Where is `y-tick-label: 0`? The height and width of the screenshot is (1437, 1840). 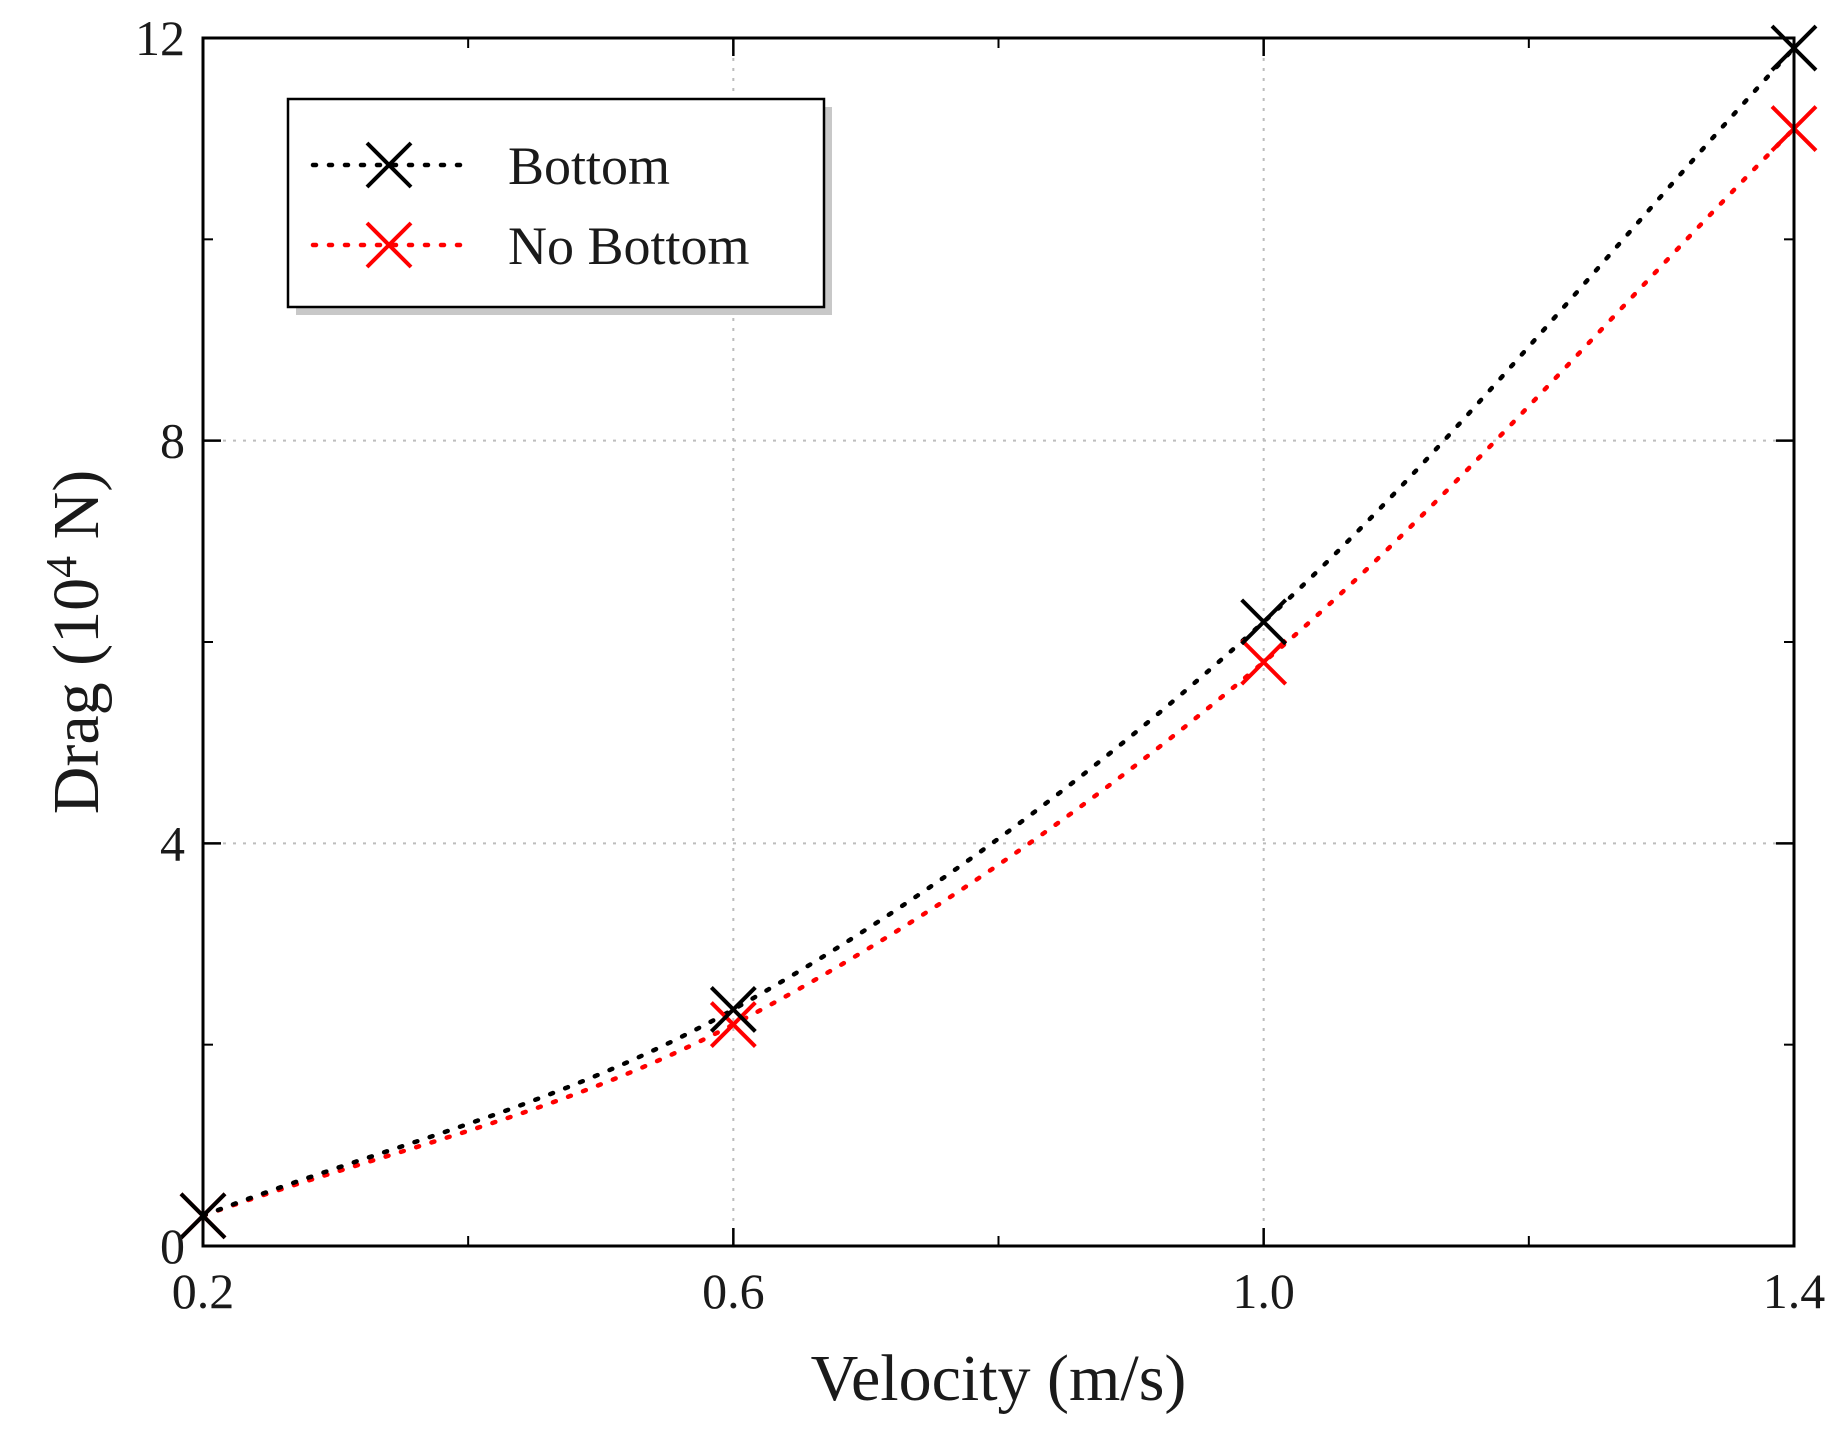 y-tick-label: 0 is located at coordinates (172, 1246).